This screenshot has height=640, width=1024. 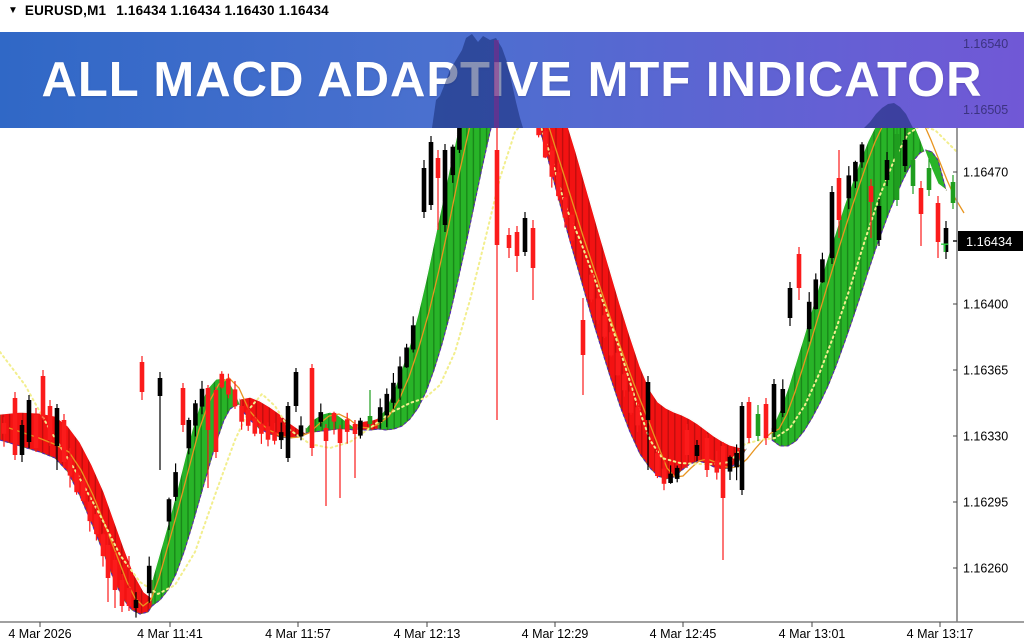 What do you see at coordinates (170, 633) in the screenshot?
I see `time-axis-label: 4 Mar 11:41` at bounding box center [170, 633].